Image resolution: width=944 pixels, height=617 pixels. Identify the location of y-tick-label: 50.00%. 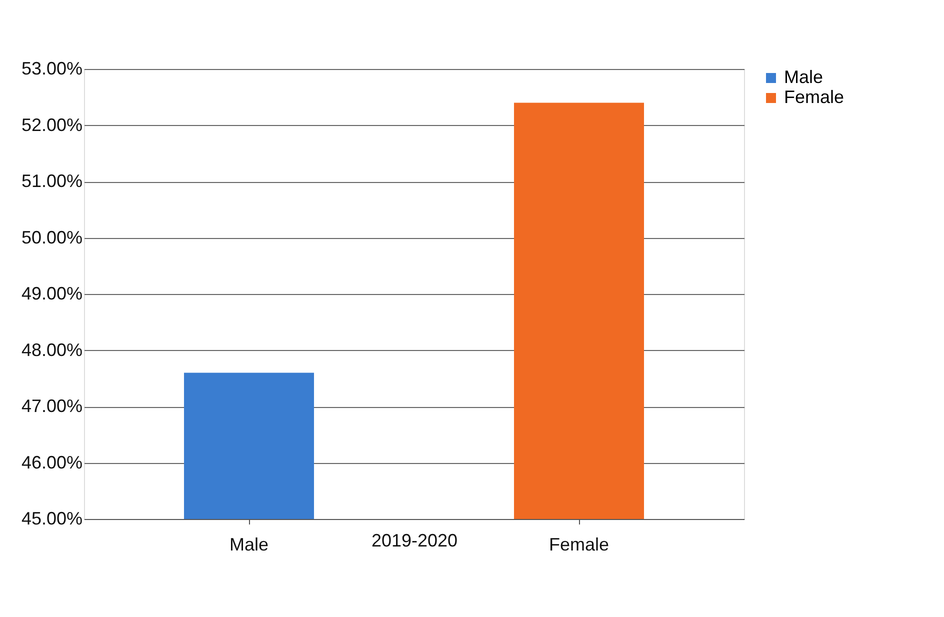
(51, 237).